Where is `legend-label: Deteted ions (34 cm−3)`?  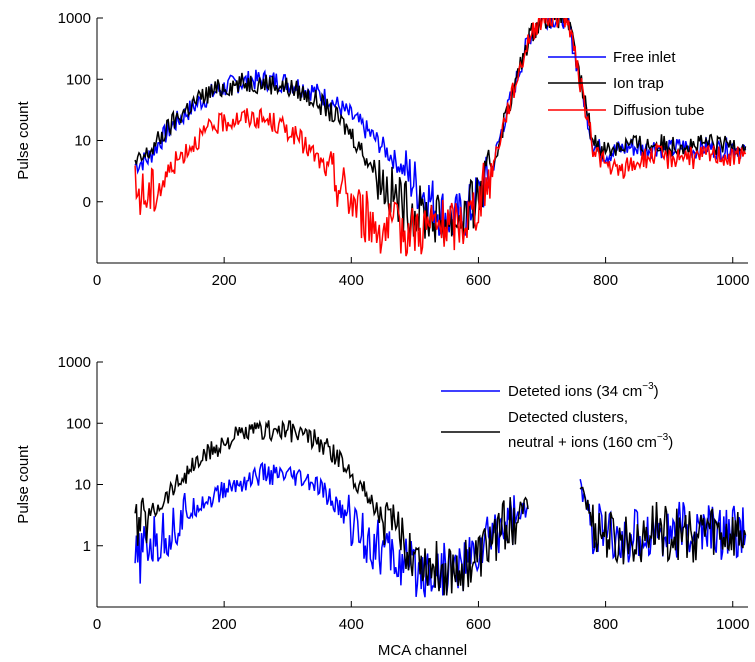
legend-label: Deteted ions (34 cm−3) is located at coordinates (583, 390).